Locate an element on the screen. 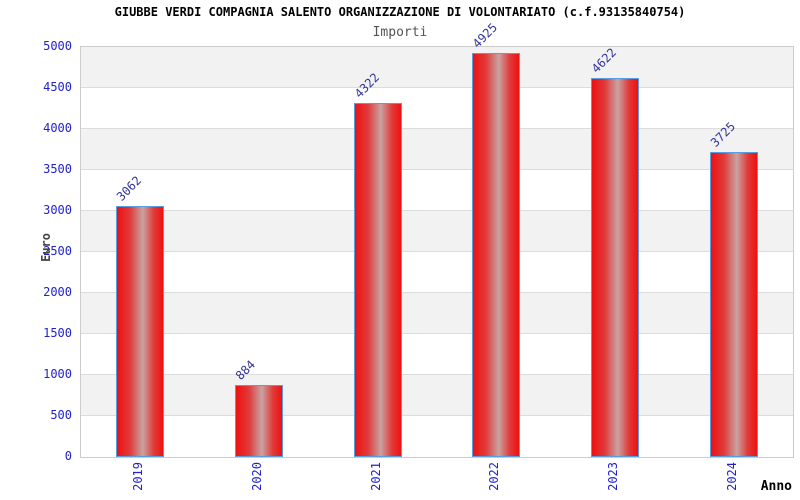 The height and width of the screenshot is (500, 800). x-tick-label: 2019 is located at coordinates (138, 476).